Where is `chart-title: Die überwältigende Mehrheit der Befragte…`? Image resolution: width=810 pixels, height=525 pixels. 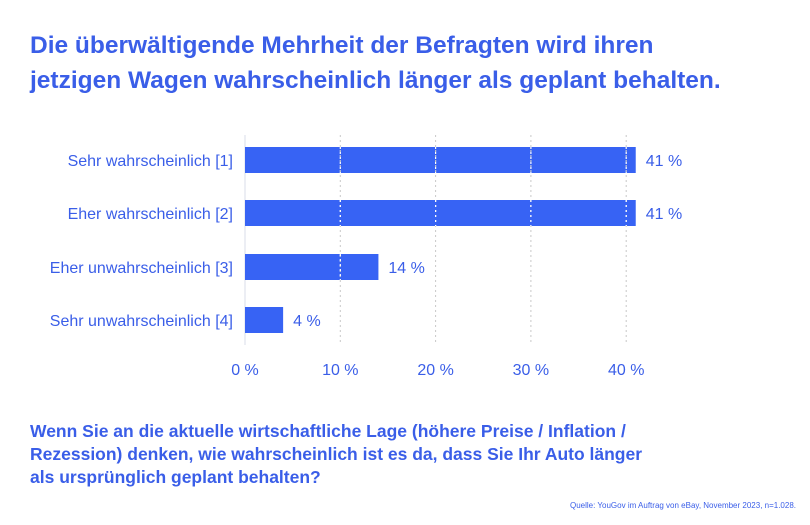 chart-title: Die überwältigende Mehrheit der Befragte… is located at coordinates (375, 63).